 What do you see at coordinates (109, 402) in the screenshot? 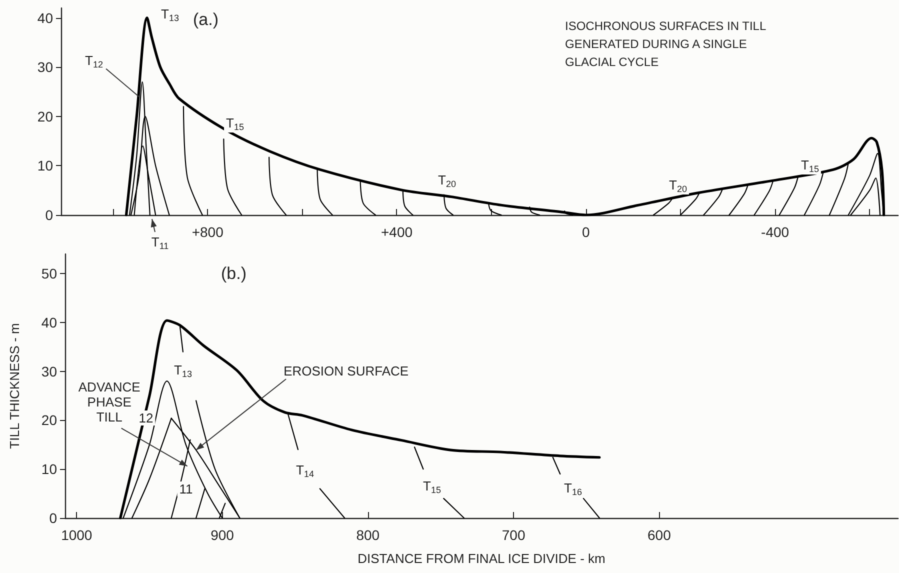
I see `annotation: ADVANCE PHASE TILL` at bounding box center [109, 402].